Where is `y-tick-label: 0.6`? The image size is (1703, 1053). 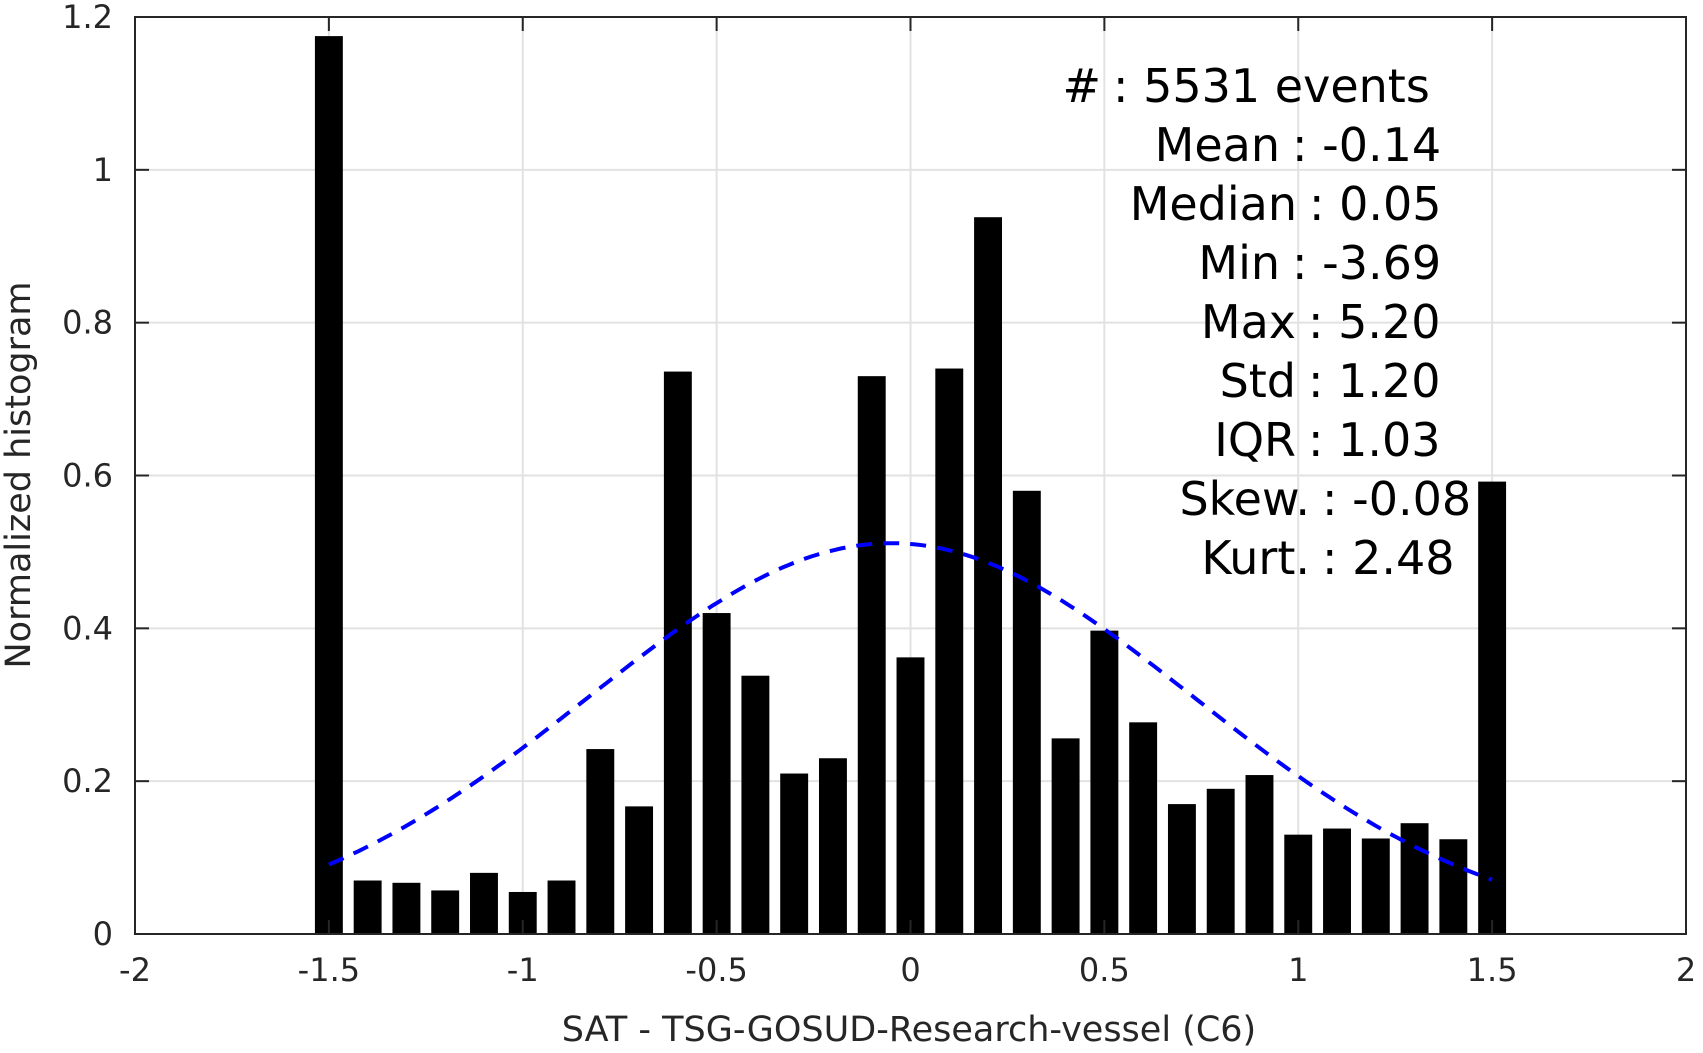
y-tick-label: 0.6 is located at coordinates (87, 476).